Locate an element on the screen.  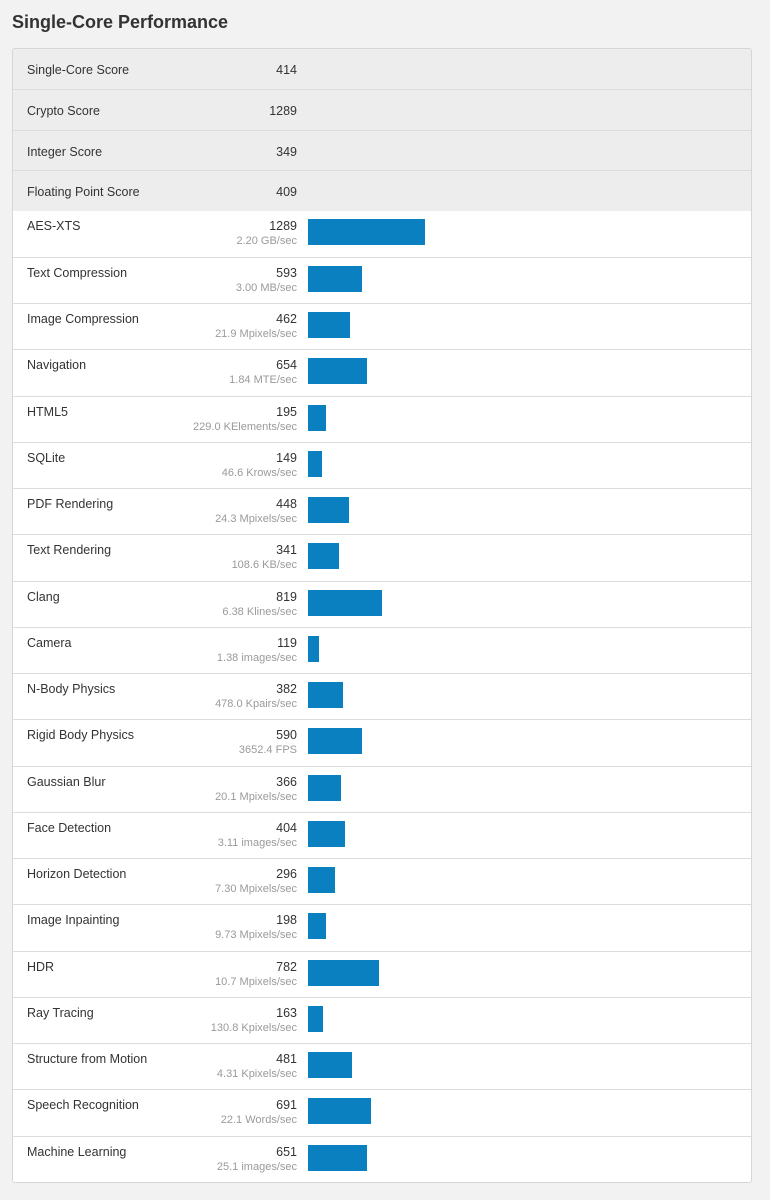
benchmark-label: Image Compression is located at coordinates (83, 319).